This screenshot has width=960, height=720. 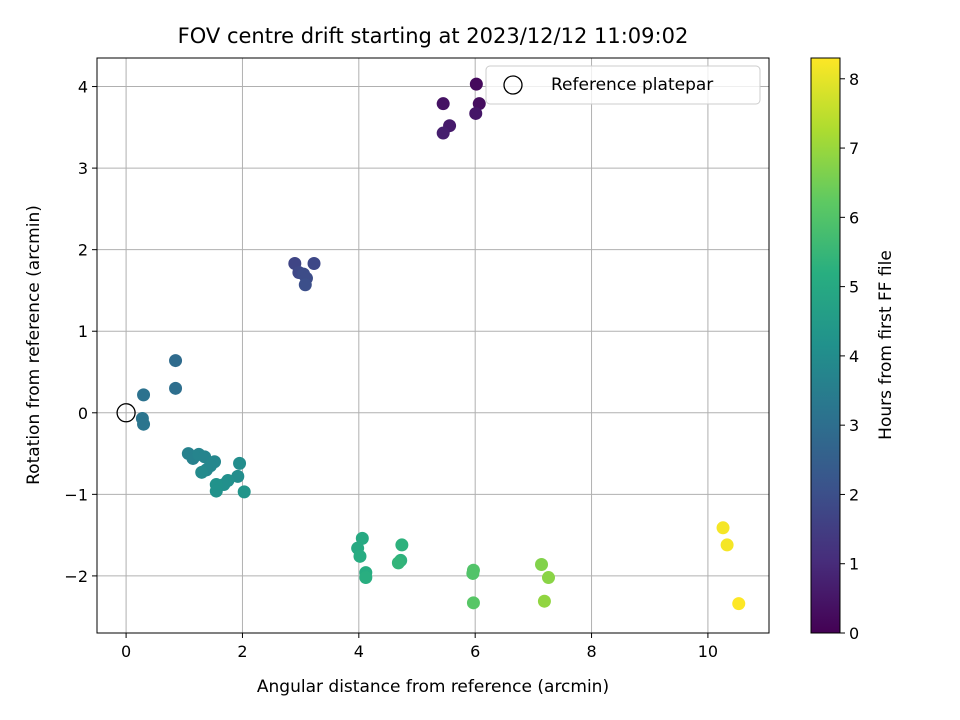 I want to click on legend-marker, so click(x=513, y=85).